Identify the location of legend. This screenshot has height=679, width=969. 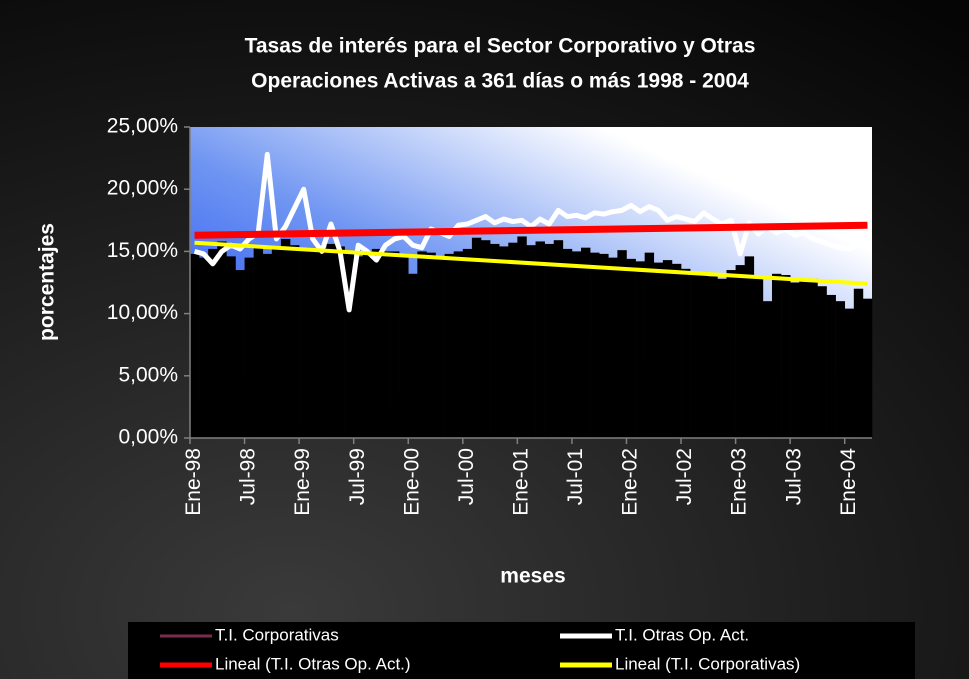
(521, 650).